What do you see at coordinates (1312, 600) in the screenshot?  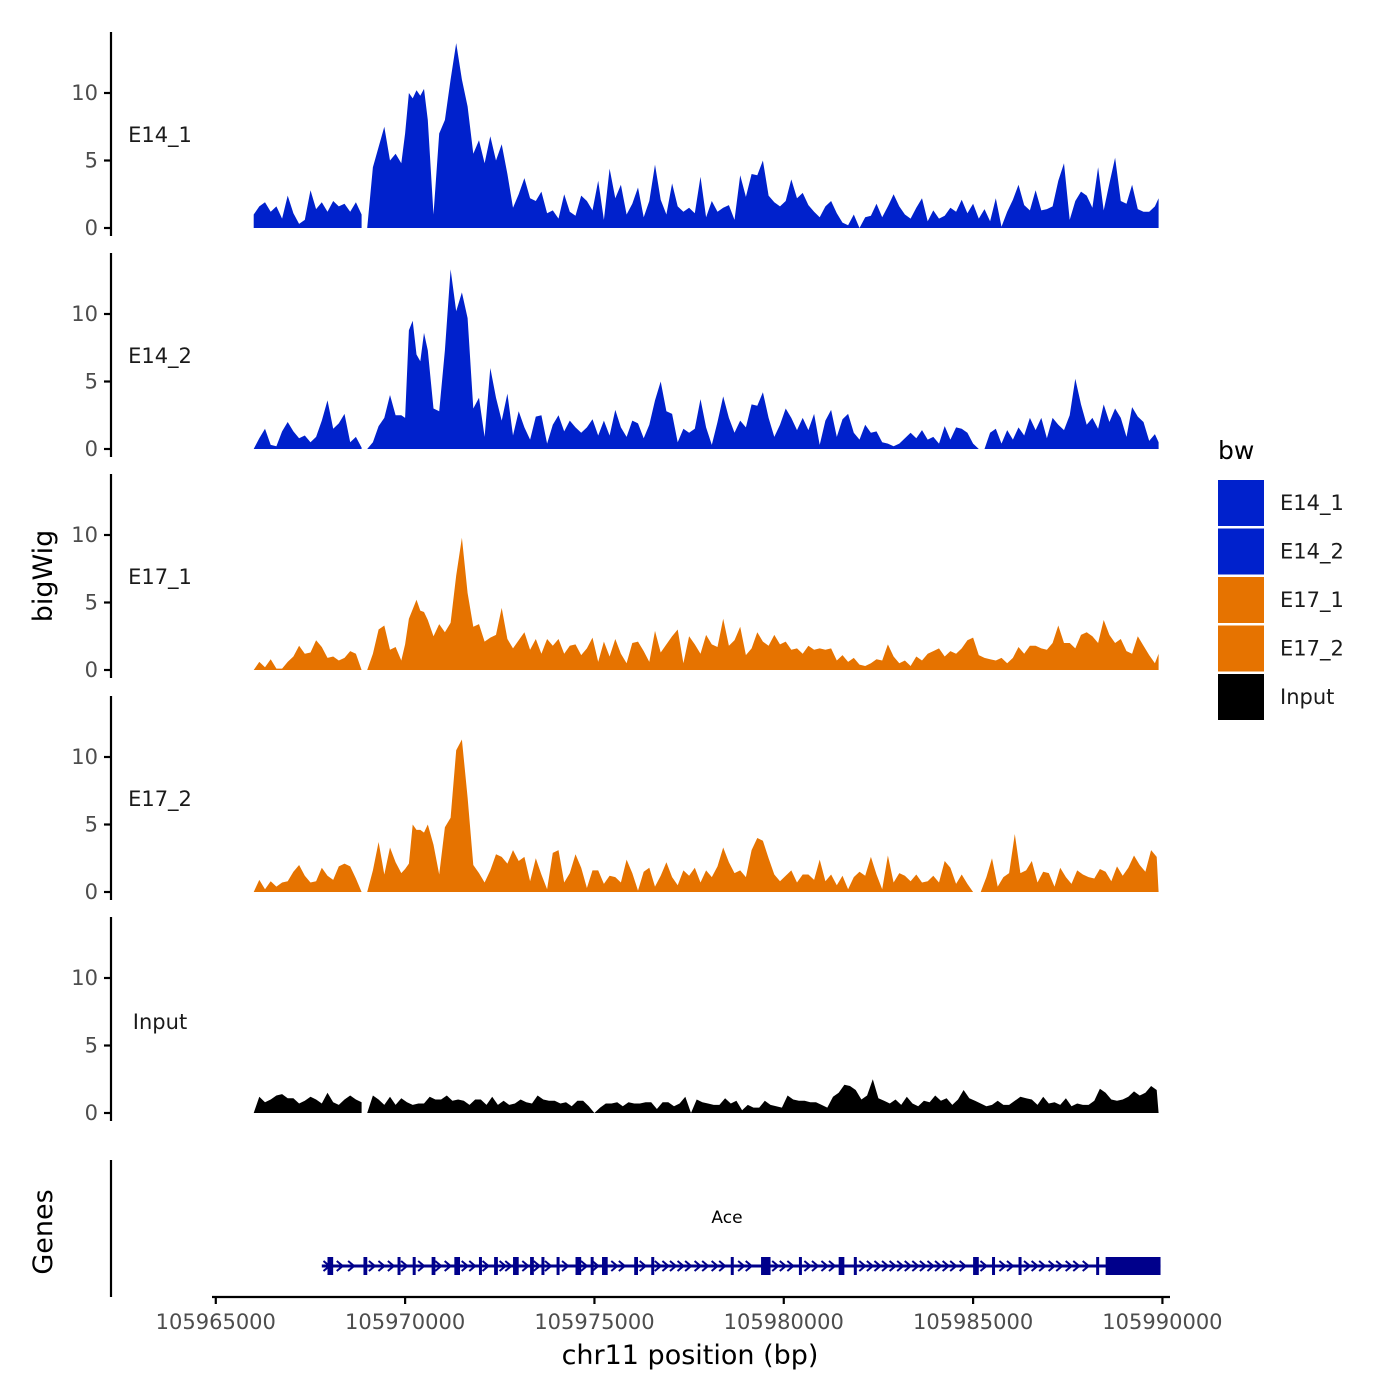 I see `legend-label: E17_1` at bounding box center [1312, 600].